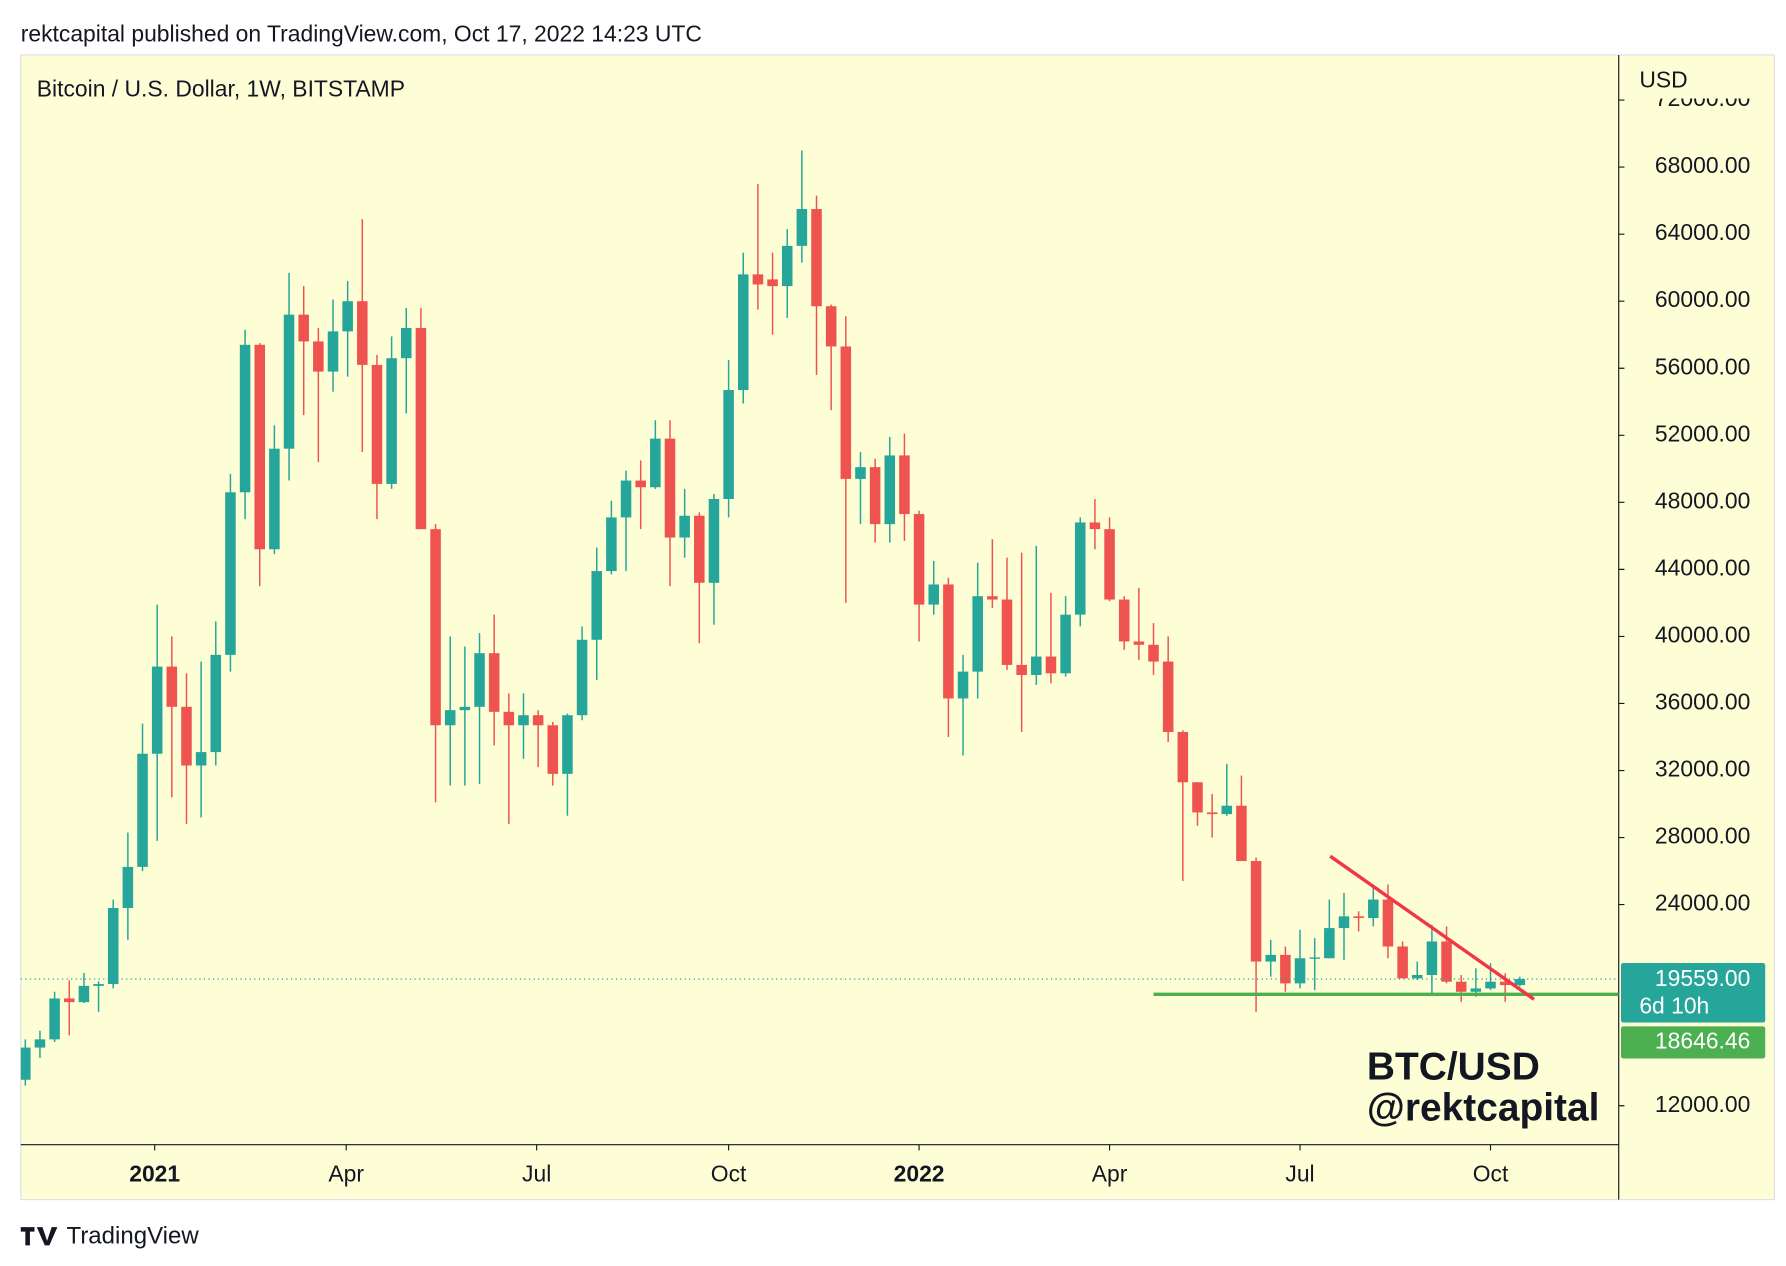 Image resolution: width=1786 pixels, height=1266 pixels. I want to click on y-tick-label: 40000.00, so click(1702, 634).